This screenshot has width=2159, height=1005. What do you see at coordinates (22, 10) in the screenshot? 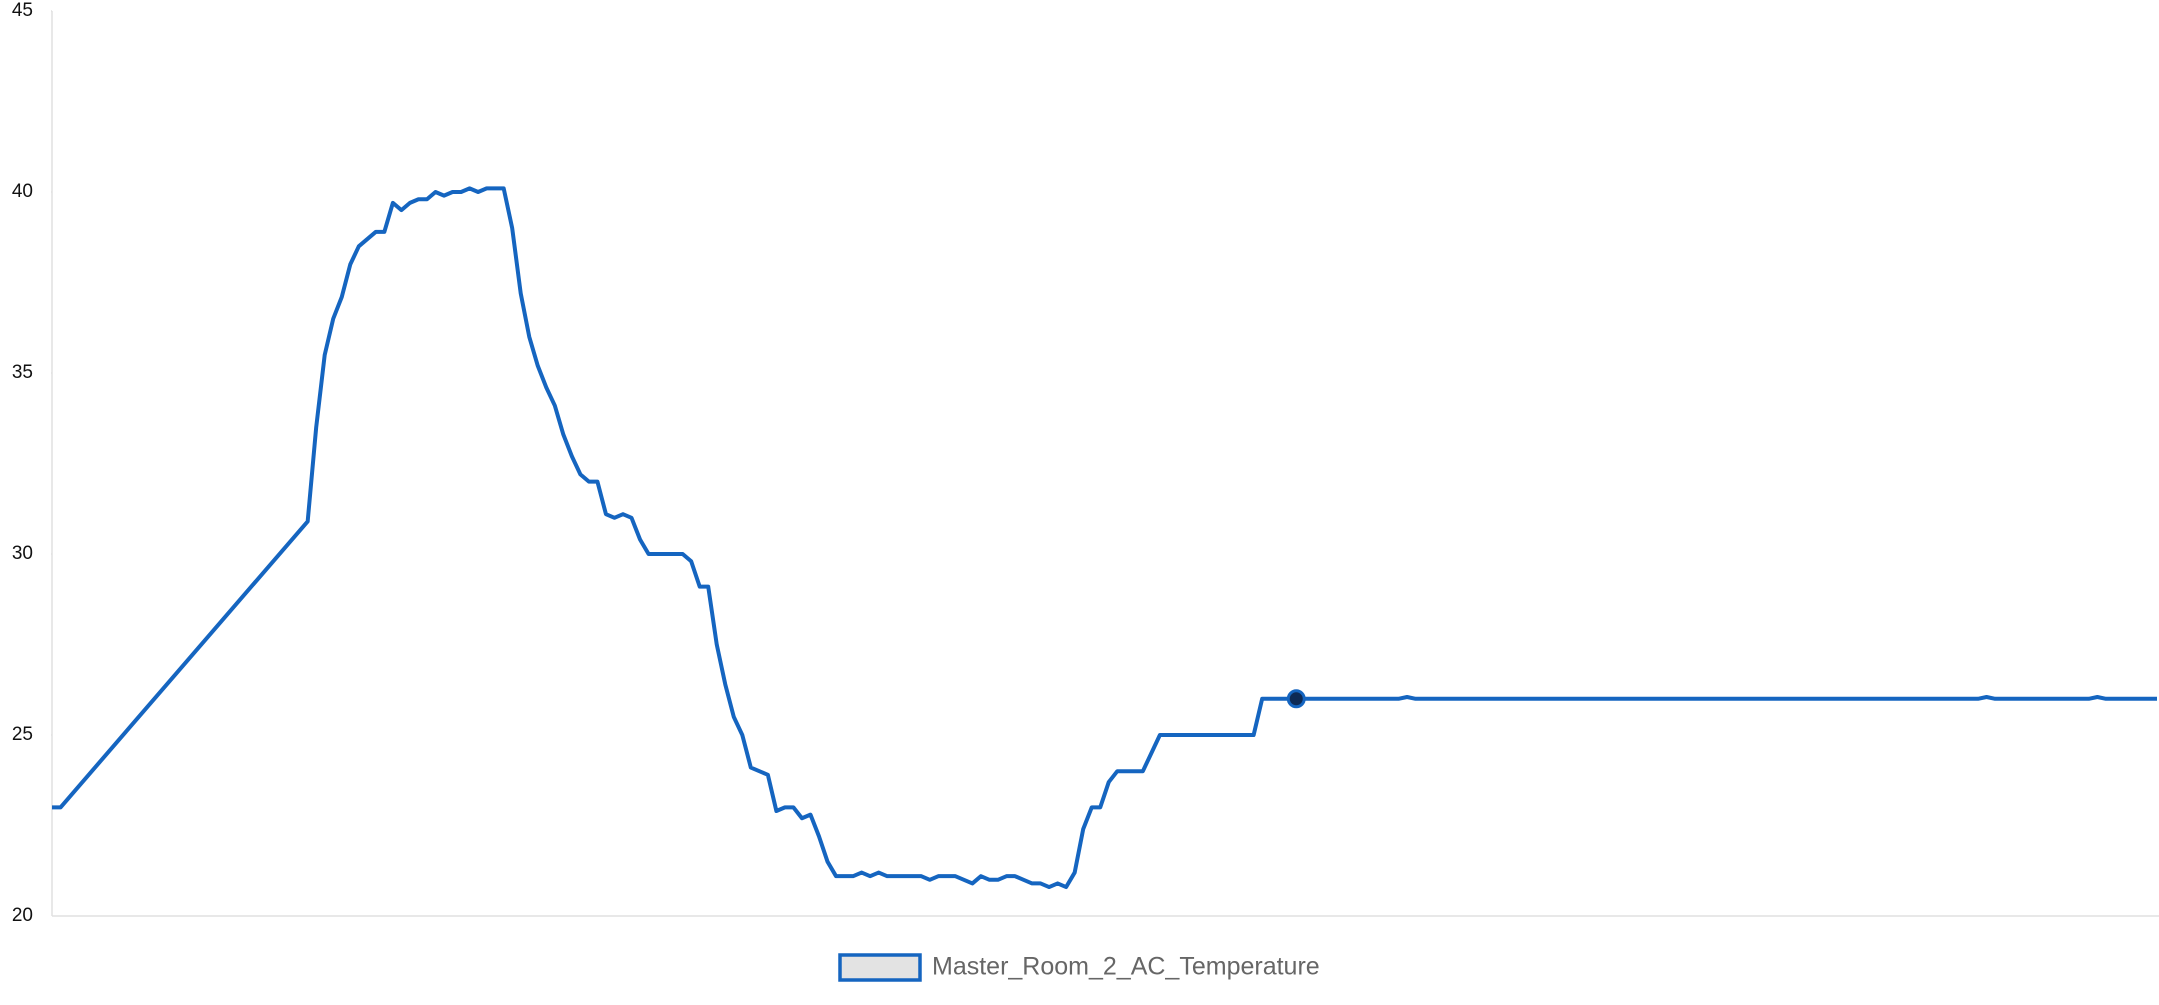
I see `y-tick-label: 45` at bounding box center [22, 10].